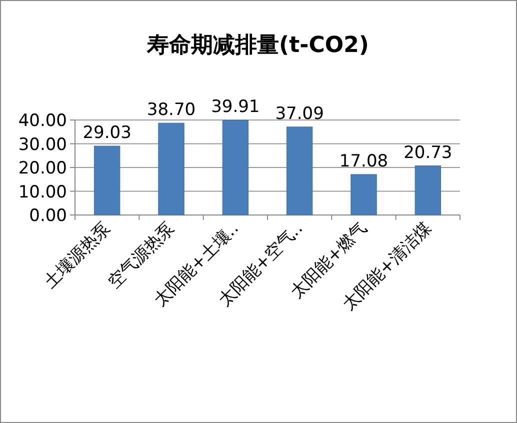  What do you see at coordinates (42, 168) in the screenshot?
I see `y-tick-label: 20.00` at bounding box center [42, 168].